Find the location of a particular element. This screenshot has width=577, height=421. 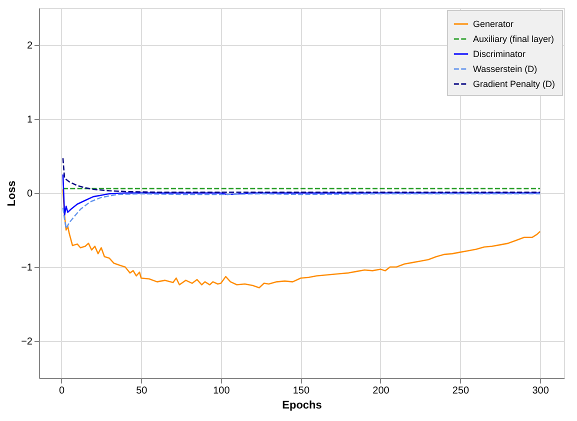

legend-label: Gradient Penalty (D) is located at coordinates (514, 84).